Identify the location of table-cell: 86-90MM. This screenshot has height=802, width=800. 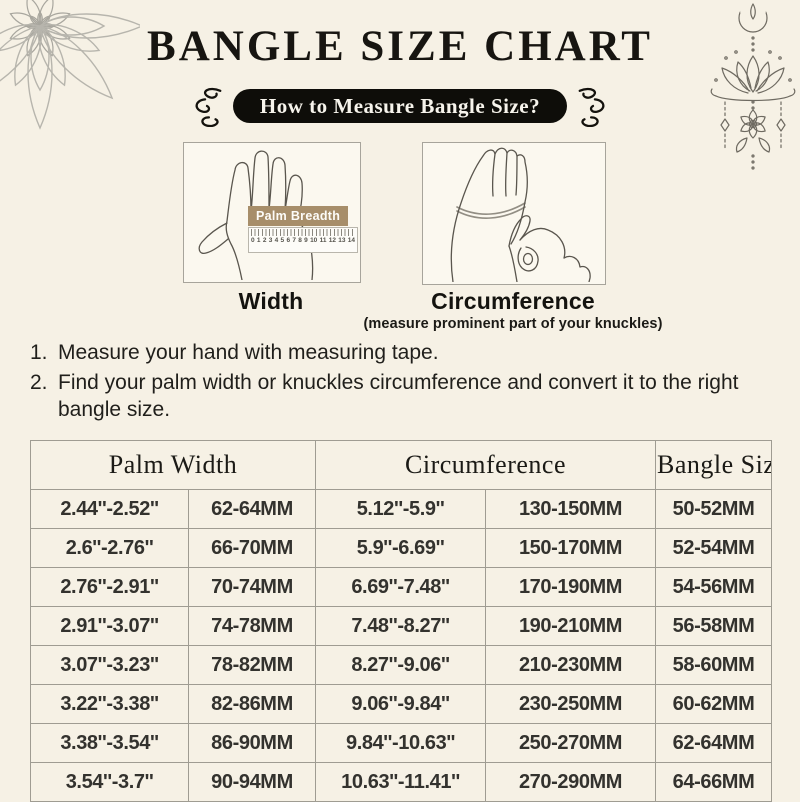
(252, 743).